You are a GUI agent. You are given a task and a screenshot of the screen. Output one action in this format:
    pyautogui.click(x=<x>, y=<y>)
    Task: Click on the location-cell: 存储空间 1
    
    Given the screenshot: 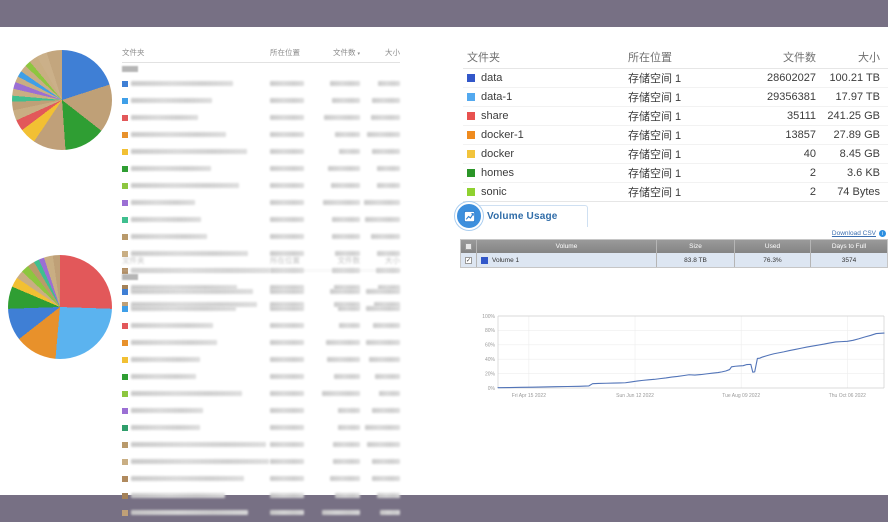 What is the action you would take?
    pyautogui.click(x=655, y=79)
    